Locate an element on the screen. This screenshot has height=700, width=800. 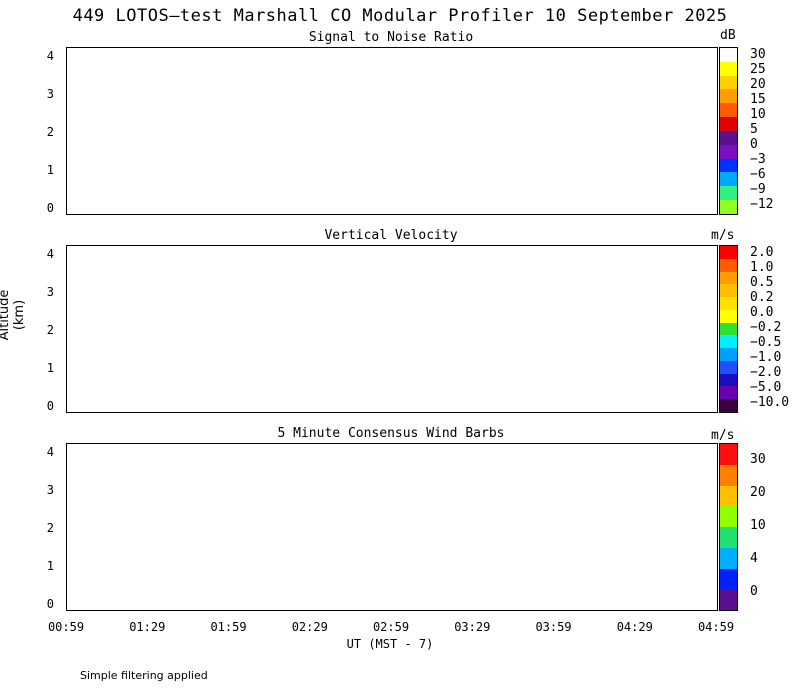
panel-title-snr: Signal to Noise Ratio is located at coordinates (391, 37).